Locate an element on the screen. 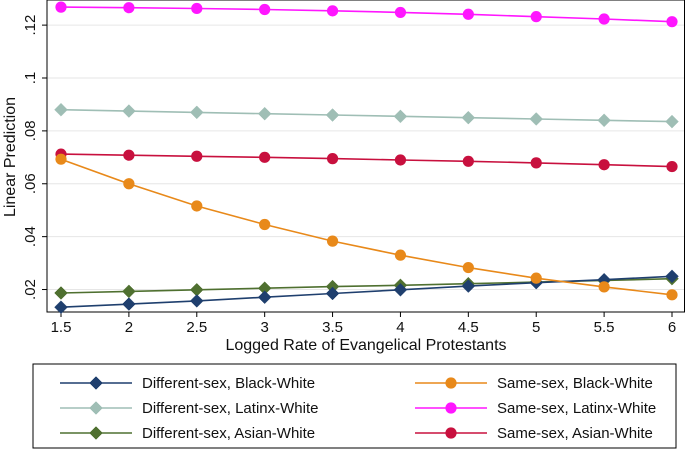 The height and width of the screenshot is (451, 685). x-tick-label: 1.5 is located at coordinates (61, 327).